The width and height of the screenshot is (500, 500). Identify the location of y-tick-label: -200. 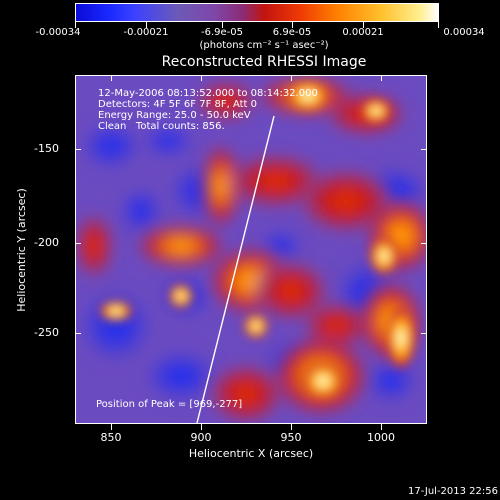
(46, 242).